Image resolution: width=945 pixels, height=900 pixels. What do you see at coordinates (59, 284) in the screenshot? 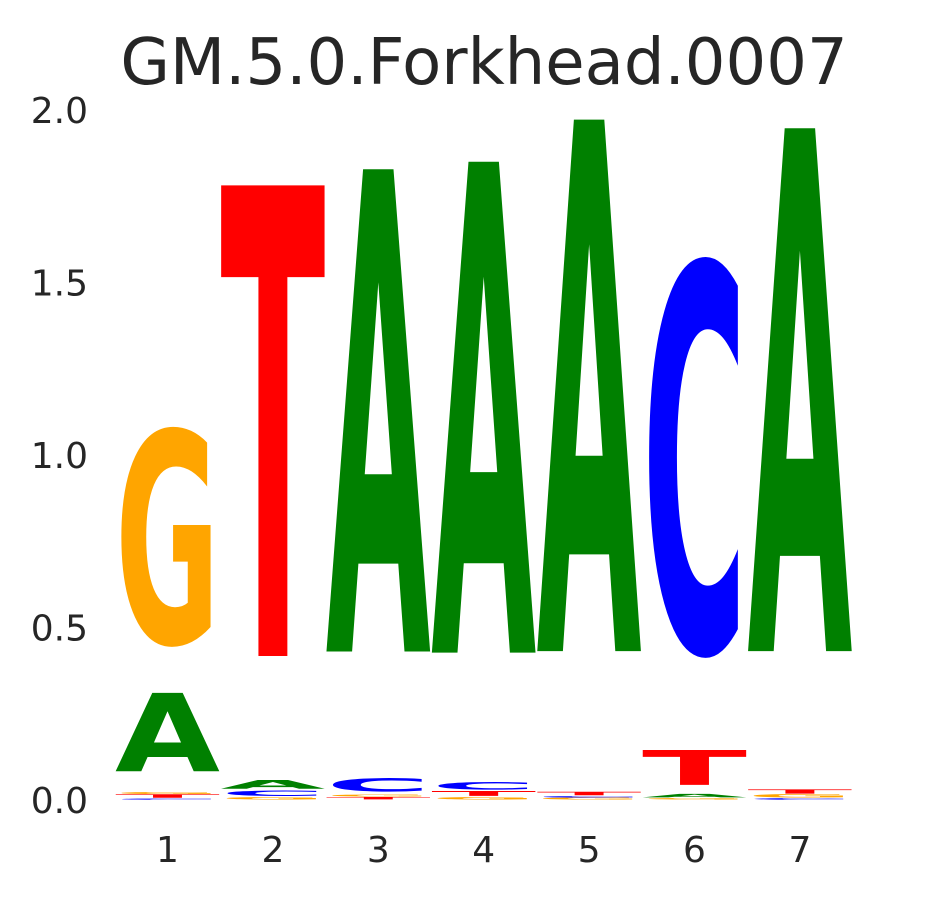
I see `y-tick-label: 1.5` at bounding box center [59, 284].